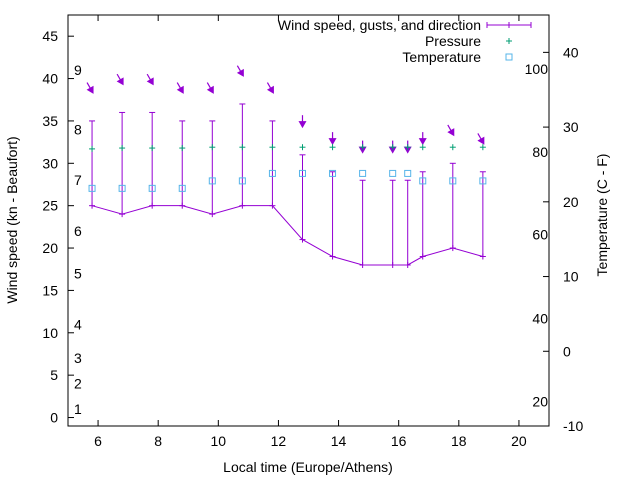  I want to click on beaufort-label: 7, so click(78, 180).